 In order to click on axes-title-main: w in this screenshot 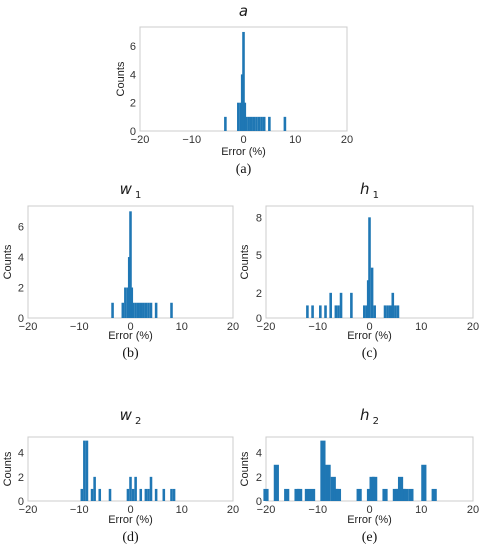, I will do `click(126, 415)`.